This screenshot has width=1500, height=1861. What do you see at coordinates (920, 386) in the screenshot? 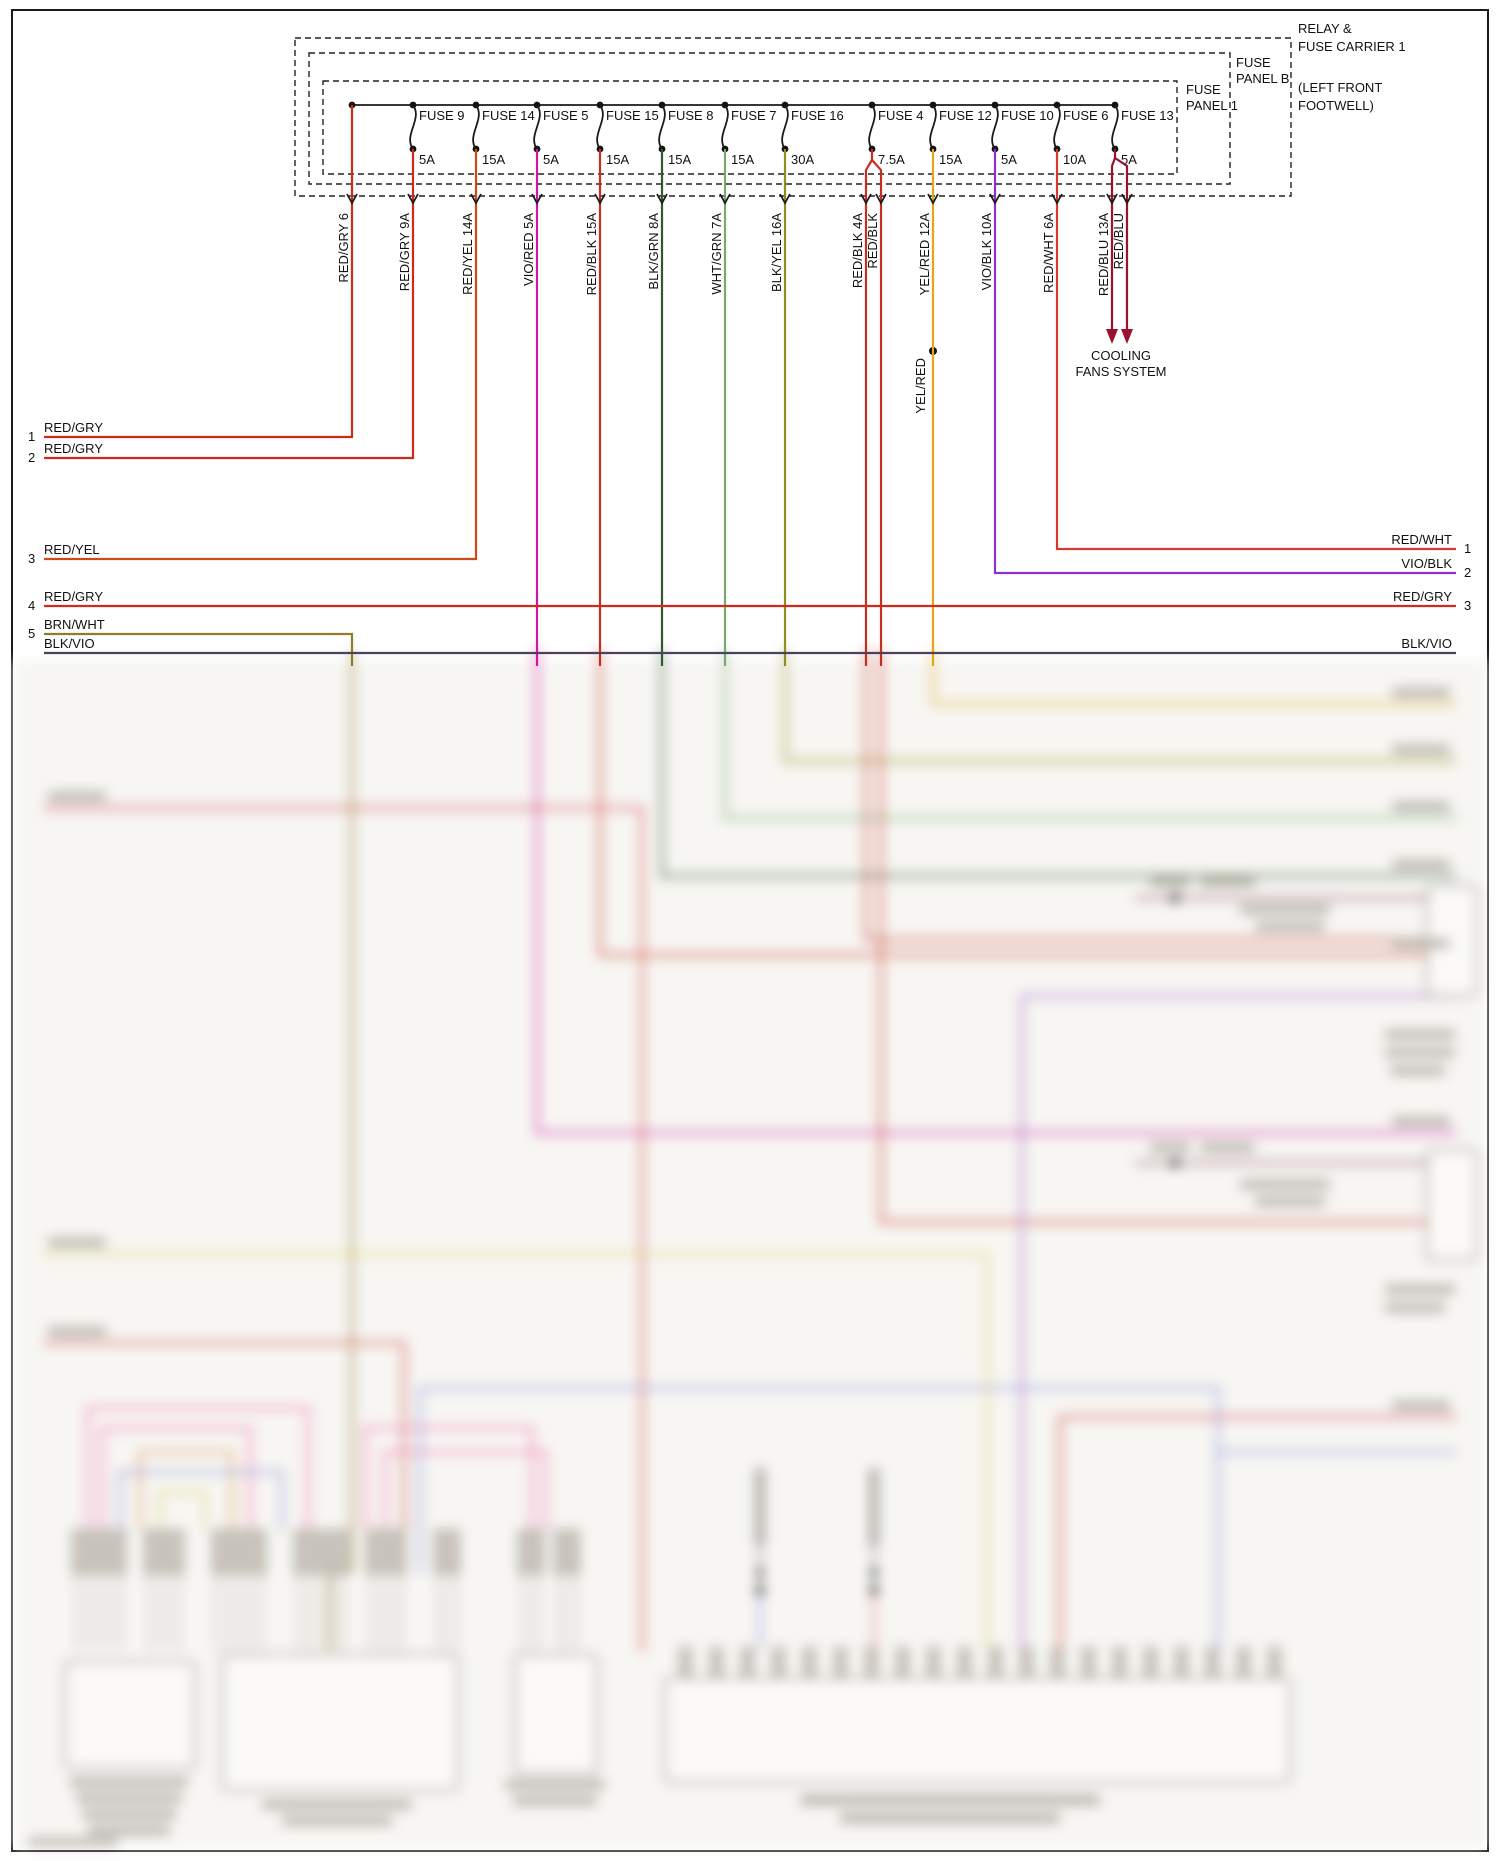
I see `yel-red-branch-label: YEL/RED` at bounding box center [920, 386].